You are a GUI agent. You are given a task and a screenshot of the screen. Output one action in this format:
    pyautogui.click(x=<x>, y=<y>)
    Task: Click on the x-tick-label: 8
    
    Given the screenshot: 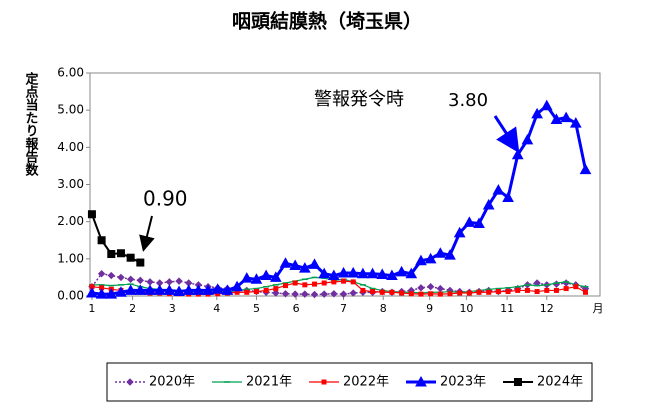 What is the action you would take?
    pyautogui.click(x=383, y=308)
    